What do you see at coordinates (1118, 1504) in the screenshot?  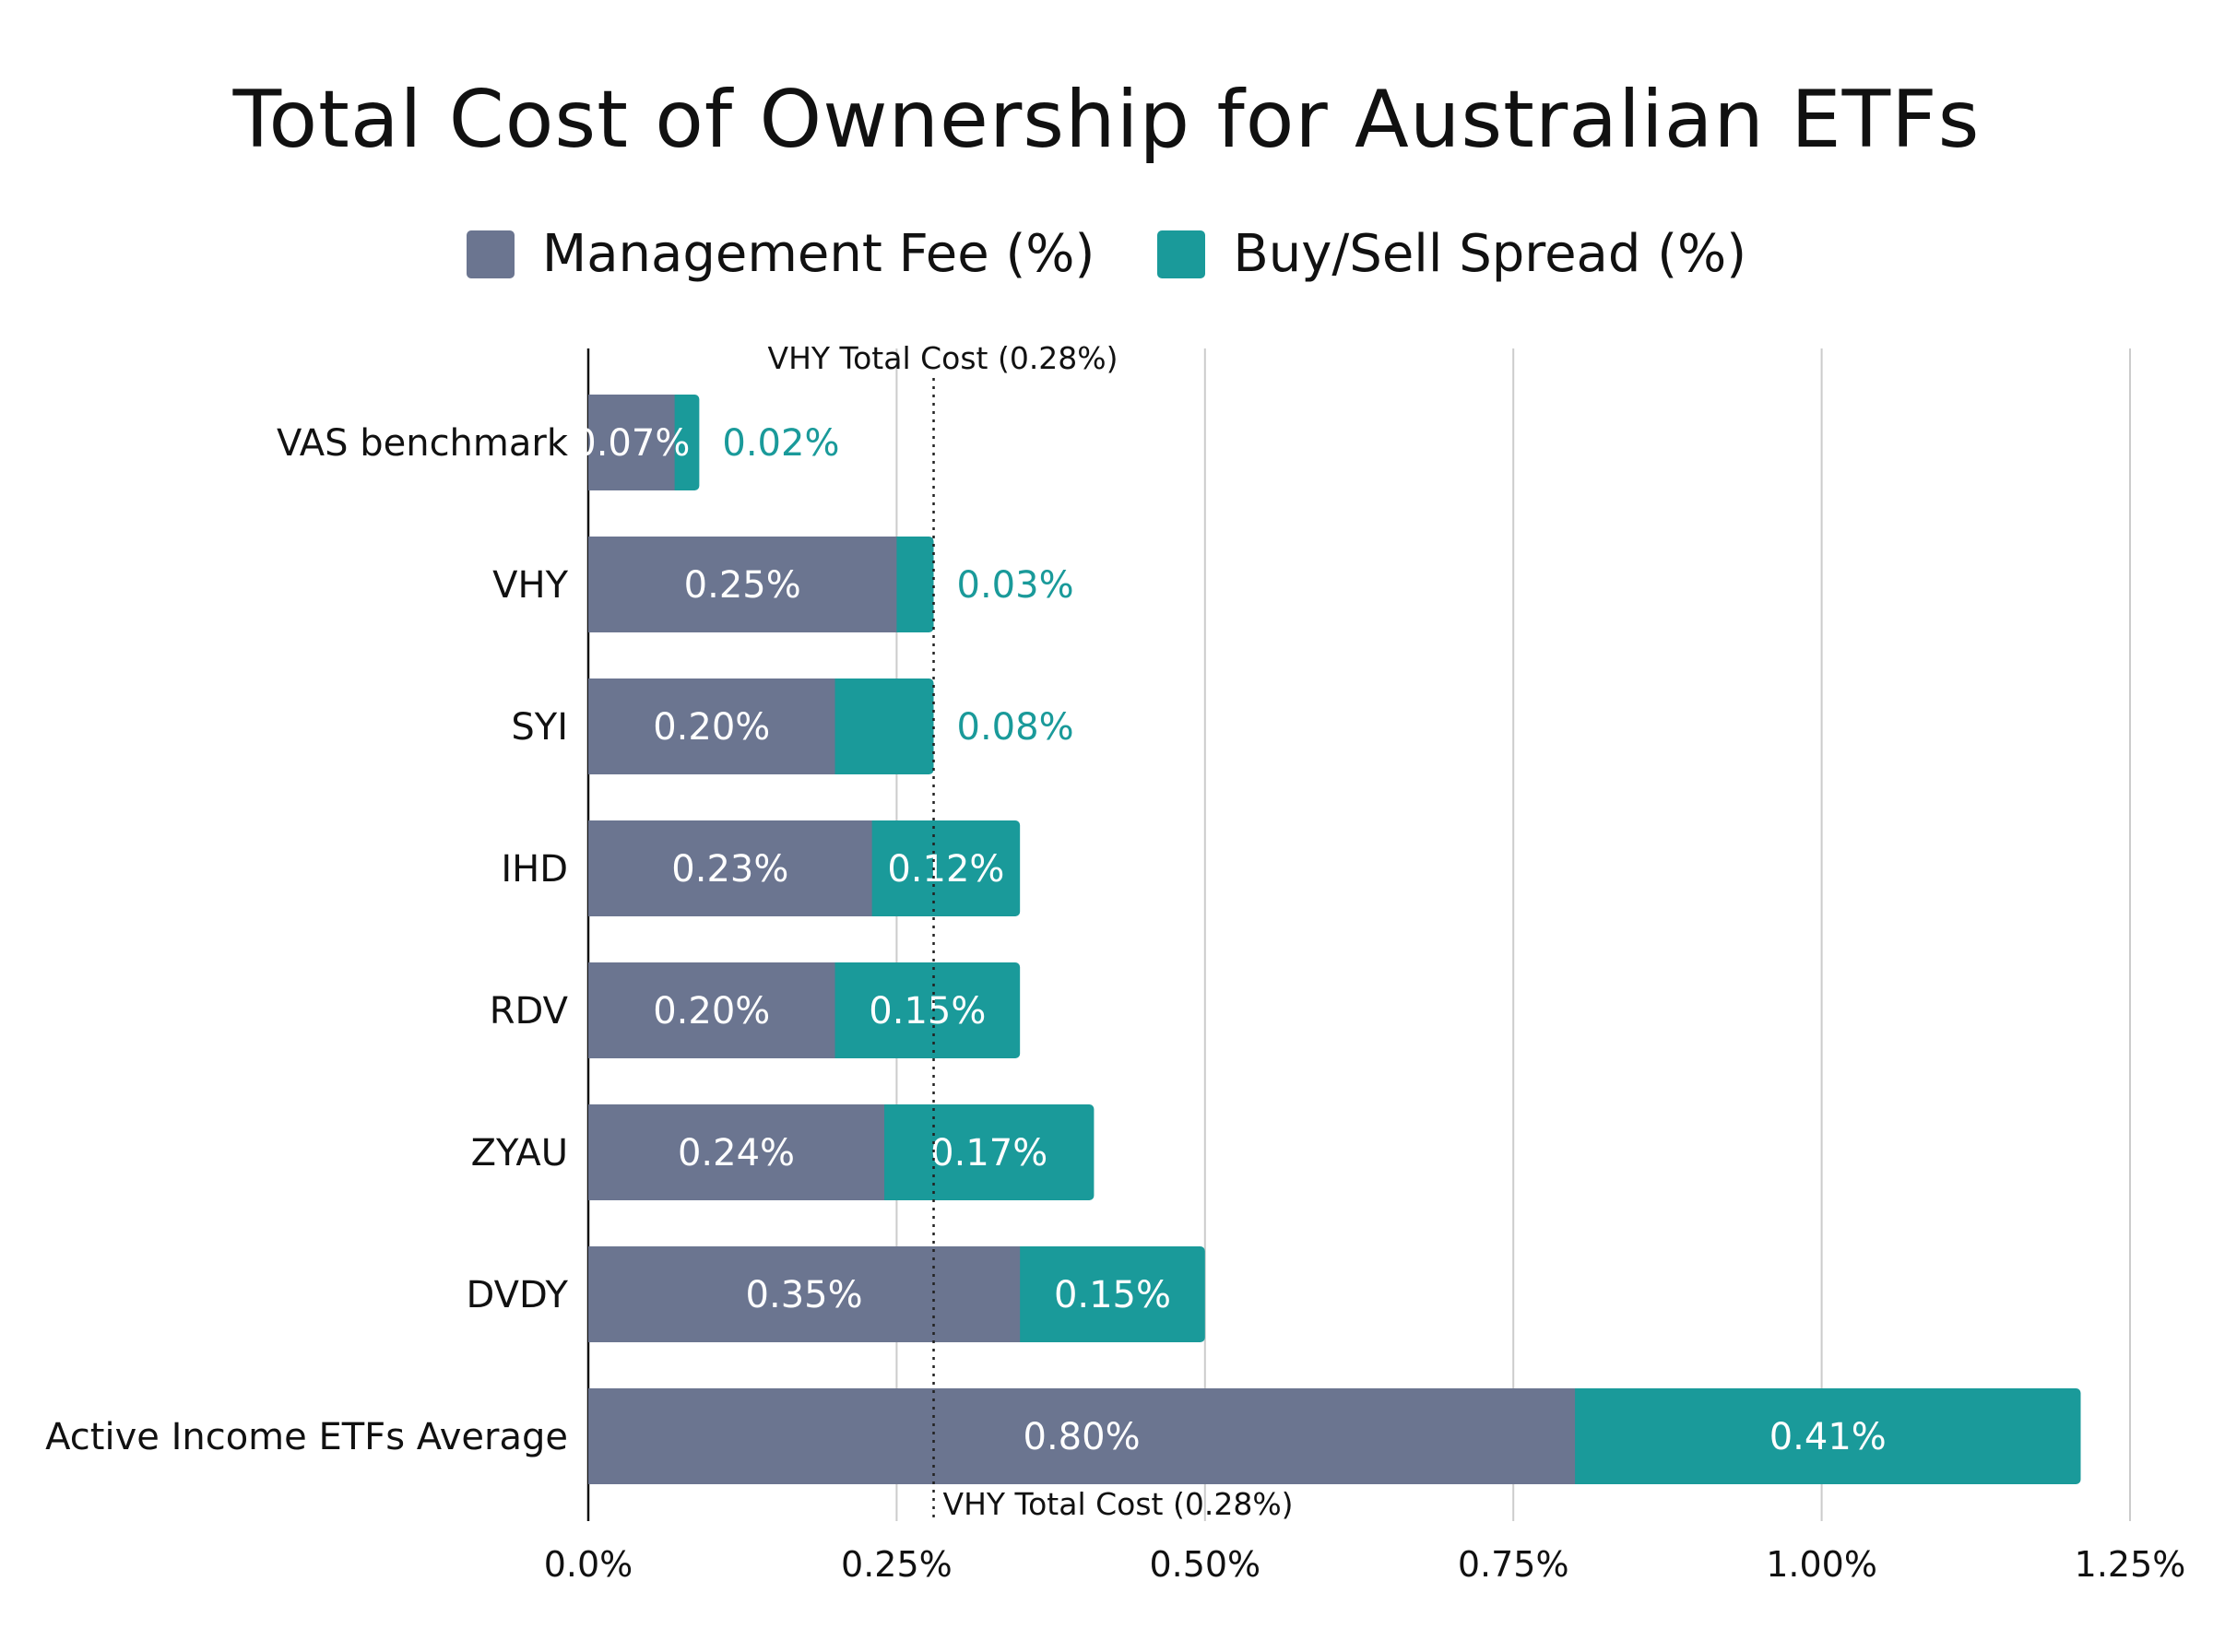 I see `reference-label-bottom: VHY Total Cost (0.28%)` at bounding box center [1118, 1504].